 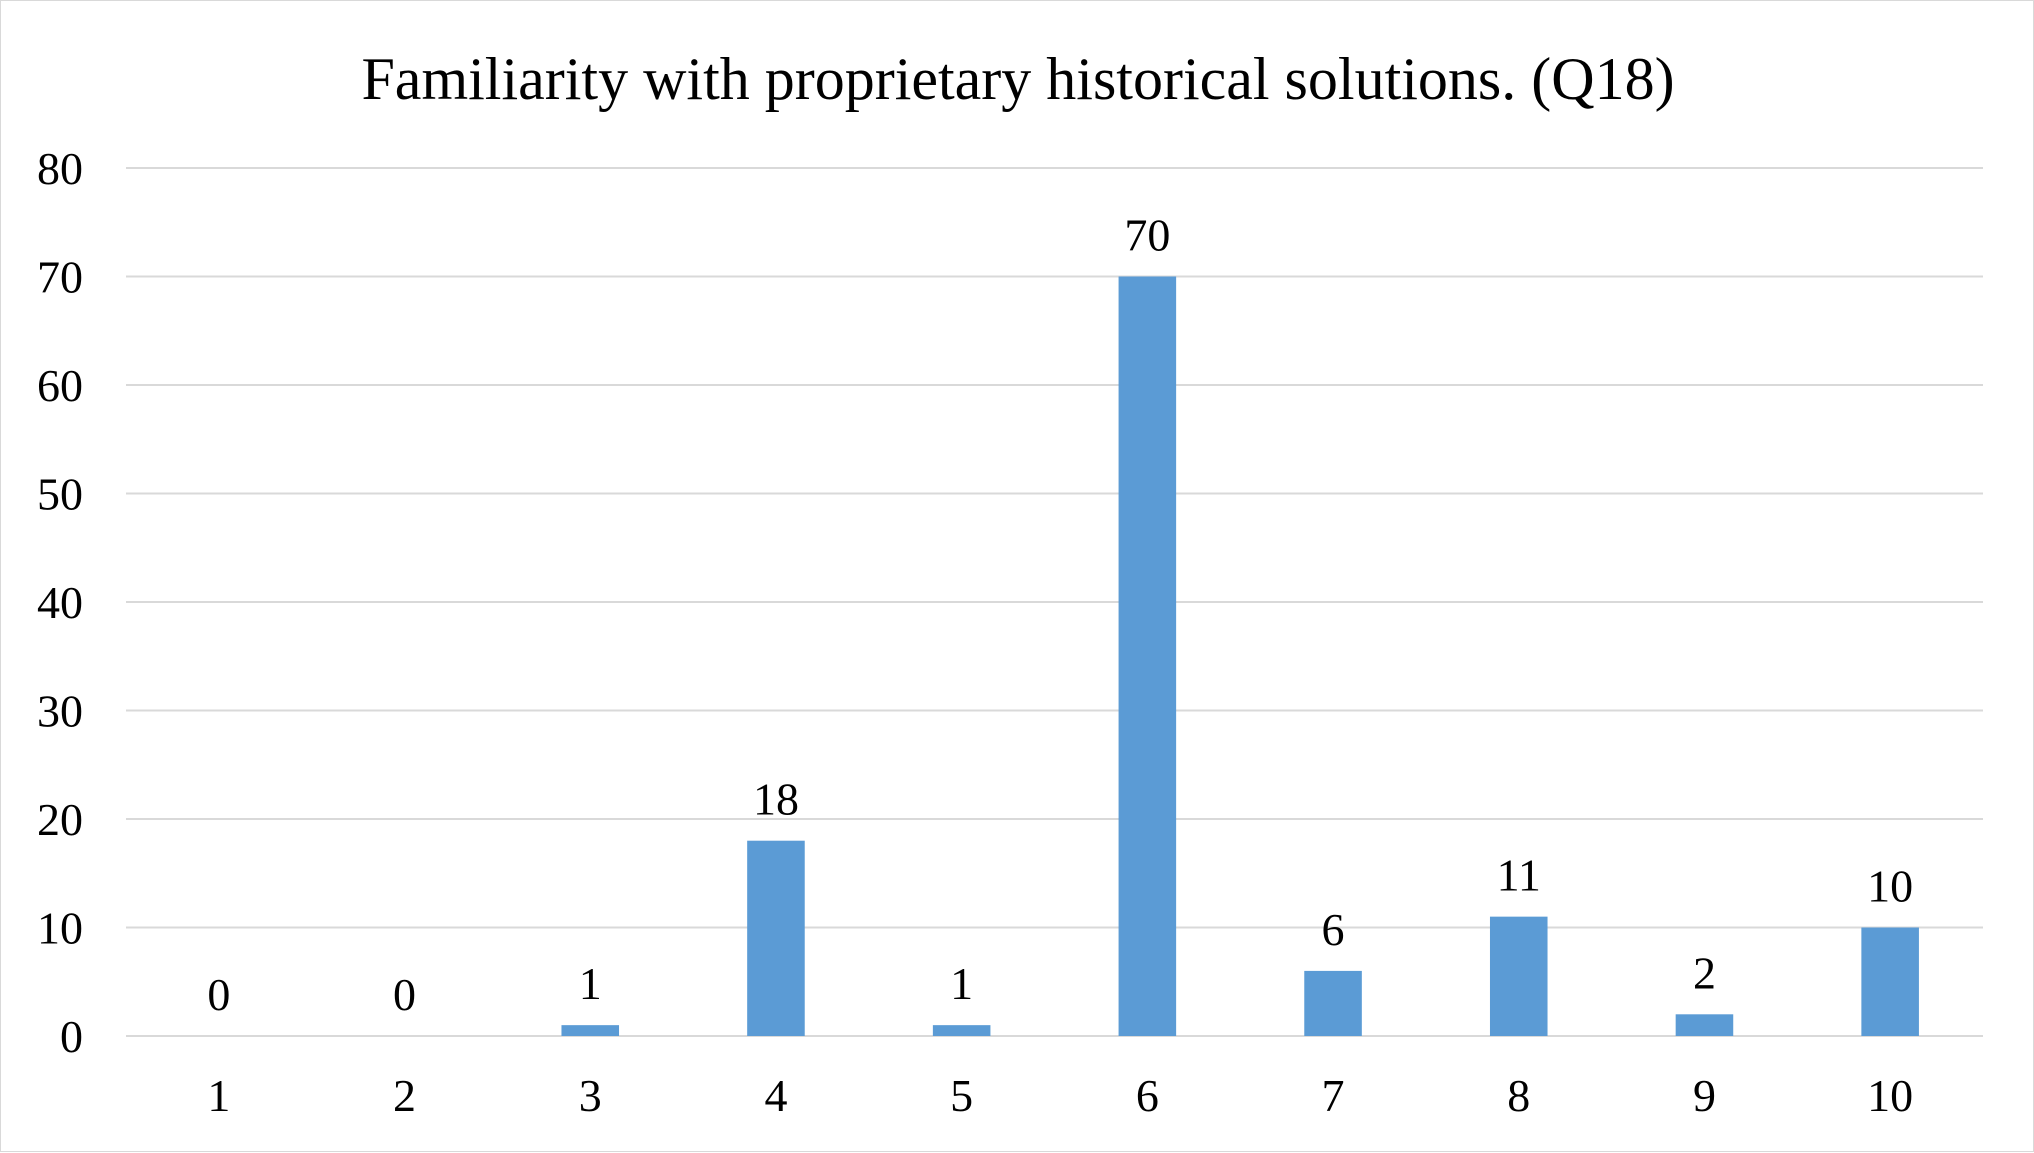 What do you see at coordinates (1704, 1095) in the screenshot?
I see `x-tick-label-9: 9` at bounding box center [1704, 1095].